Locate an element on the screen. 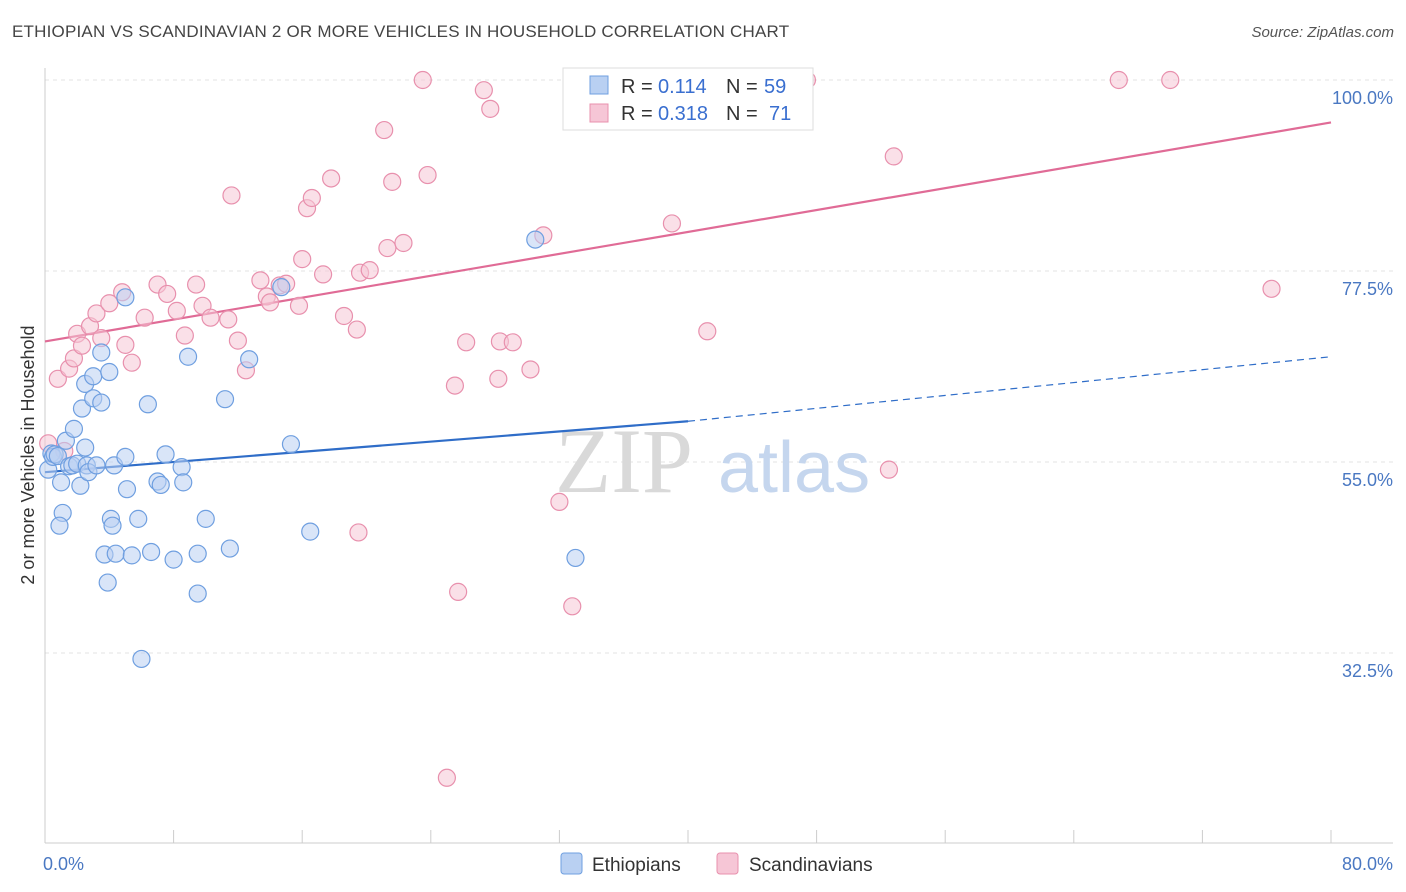 The width and height of the screenshot is (1406, 892). trend-line-ethiopians is located at coordinates (366, 447).